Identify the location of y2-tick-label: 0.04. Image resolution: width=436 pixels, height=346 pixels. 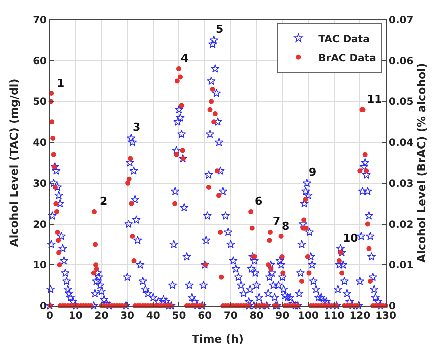
(401, 144).